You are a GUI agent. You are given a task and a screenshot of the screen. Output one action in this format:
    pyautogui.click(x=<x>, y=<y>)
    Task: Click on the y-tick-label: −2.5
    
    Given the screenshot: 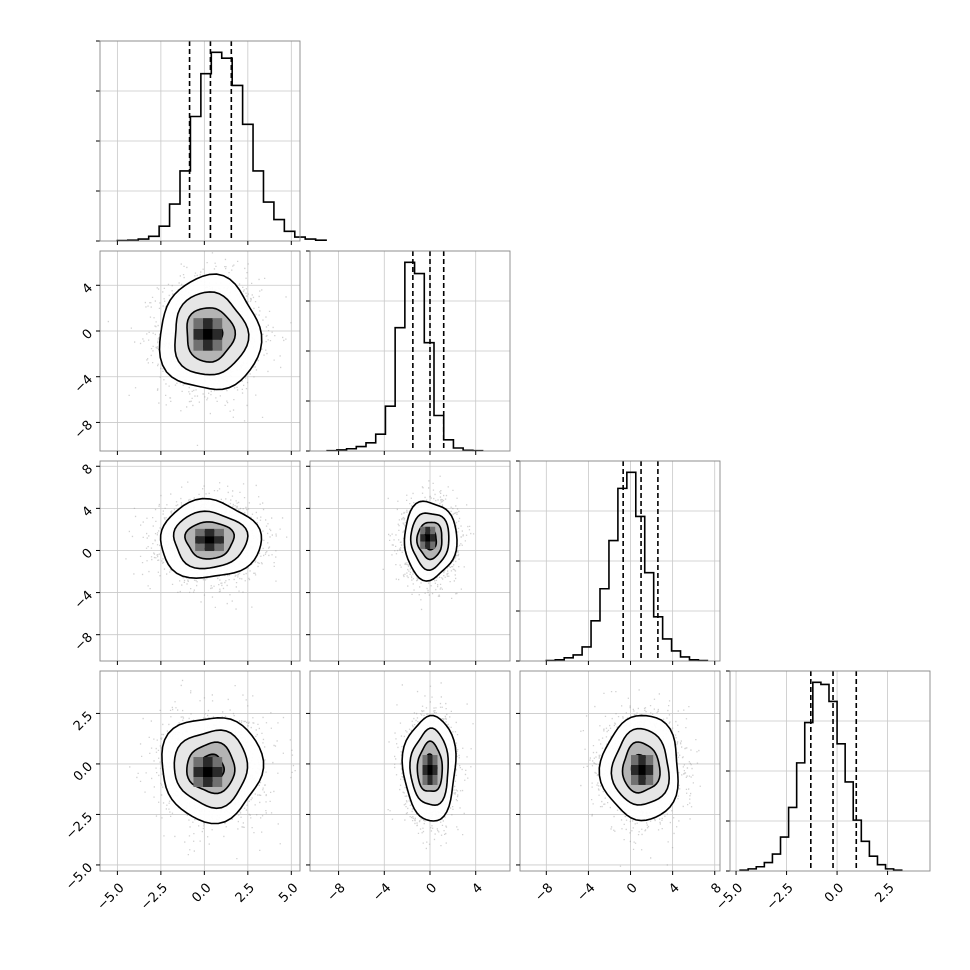 What is the action you would take?
    pyautogui.click(x=79, y=826)
    